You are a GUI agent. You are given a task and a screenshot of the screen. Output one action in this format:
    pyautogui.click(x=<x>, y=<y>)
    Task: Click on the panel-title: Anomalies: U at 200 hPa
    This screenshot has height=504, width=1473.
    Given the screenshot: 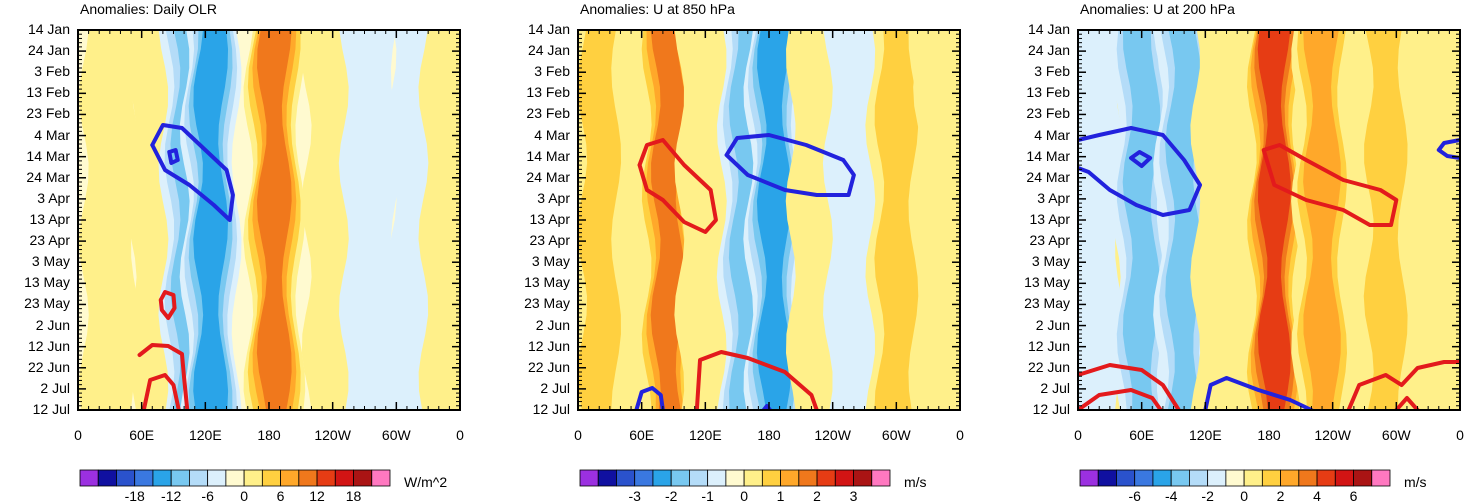 What is the action you would take?
    pyautogui.click(x=1157, y=9)
    